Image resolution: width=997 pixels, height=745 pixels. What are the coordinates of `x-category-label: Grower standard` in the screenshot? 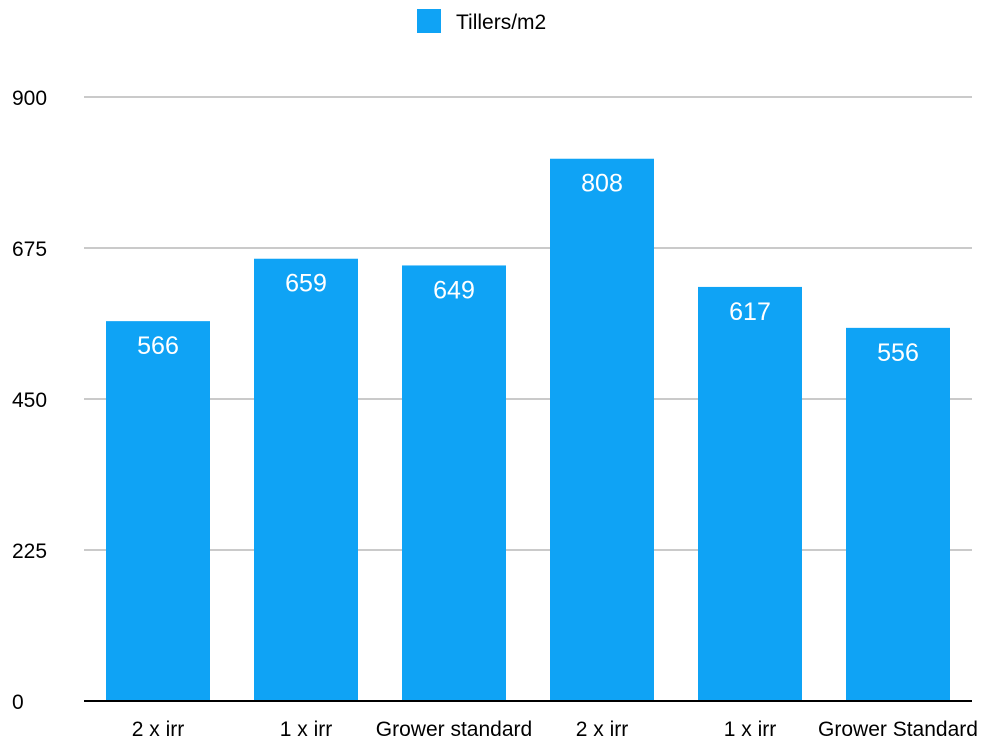 It's located at (454, 729).